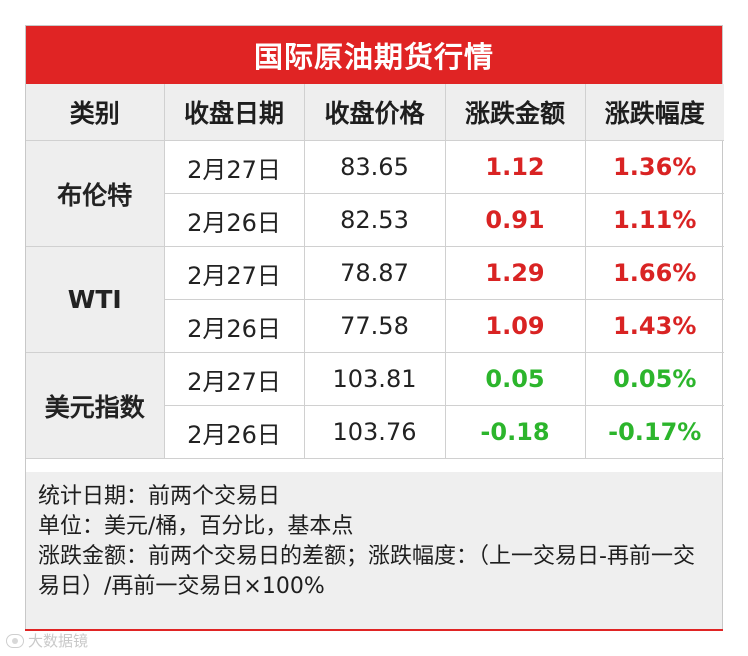 The image size is (748, 656). Describe the element at coordinates (196, 526) in the screenshot. I see `note-units: 单位：美元/桶，百分比，基本点` at that location.